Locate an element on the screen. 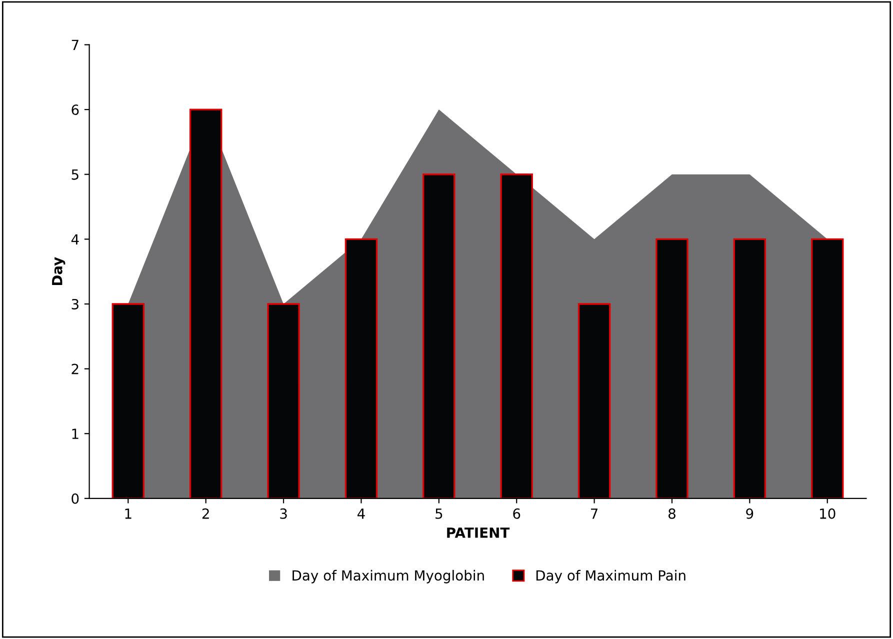  x-tick-label: 8 is located at coordinates (672, 513).